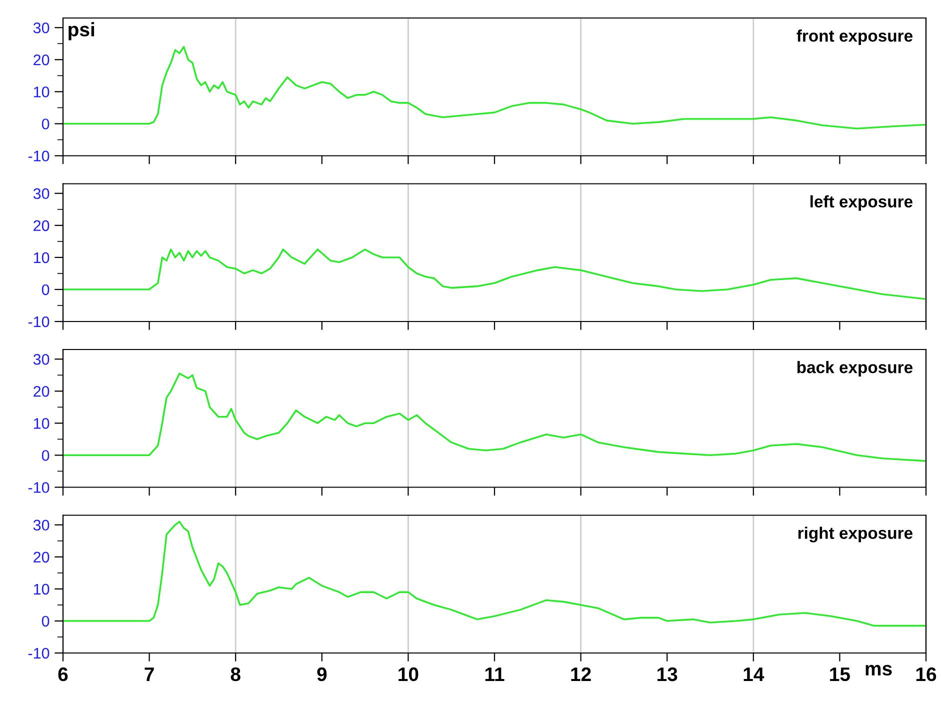 This screenshot has width=941, height=719. I want to click on x-tick-label: 15, so click(840, 675).